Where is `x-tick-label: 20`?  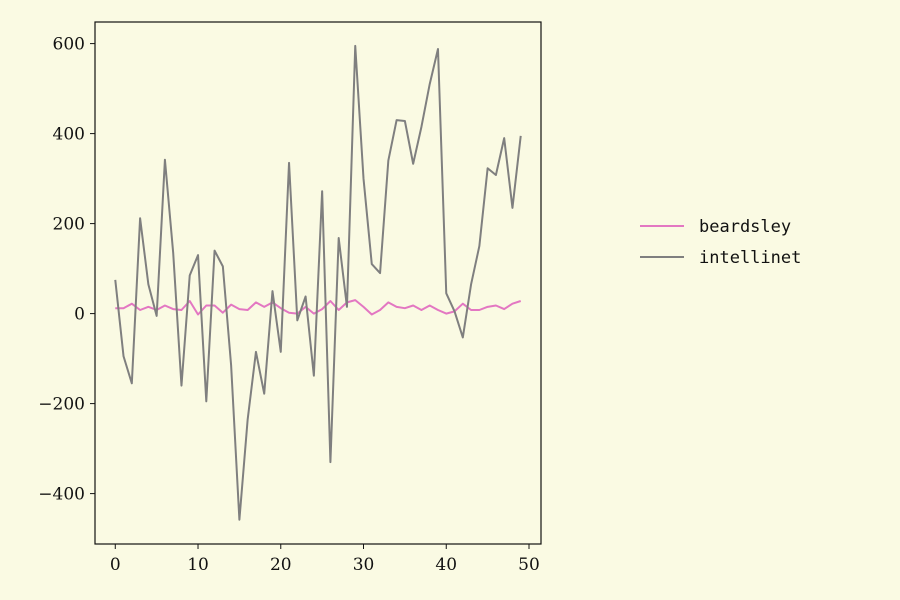 x-tick-label: 20 is located at coordinates (281, 565).